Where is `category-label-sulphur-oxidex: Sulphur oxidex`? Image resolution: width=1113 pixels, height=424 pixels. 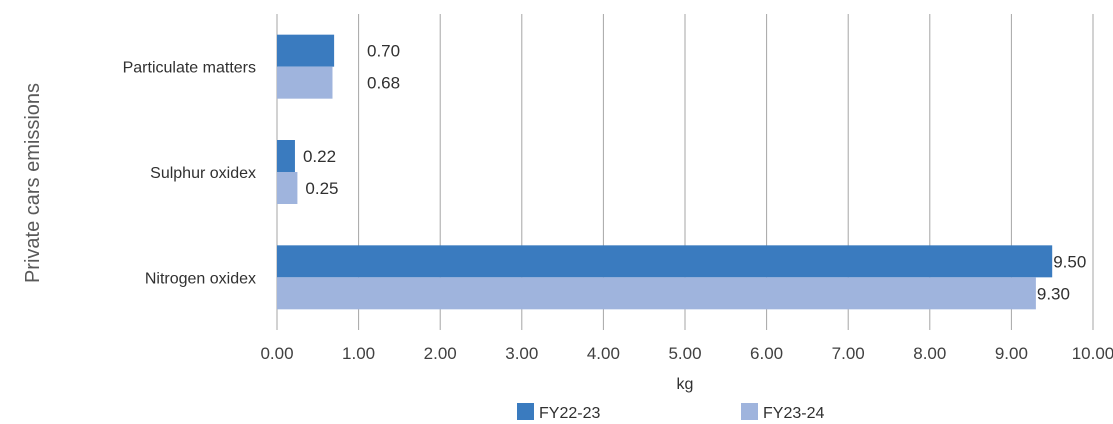 category-label-sulphur-oxidex: Sulphur oxidex is located at coordinates (203, 173).